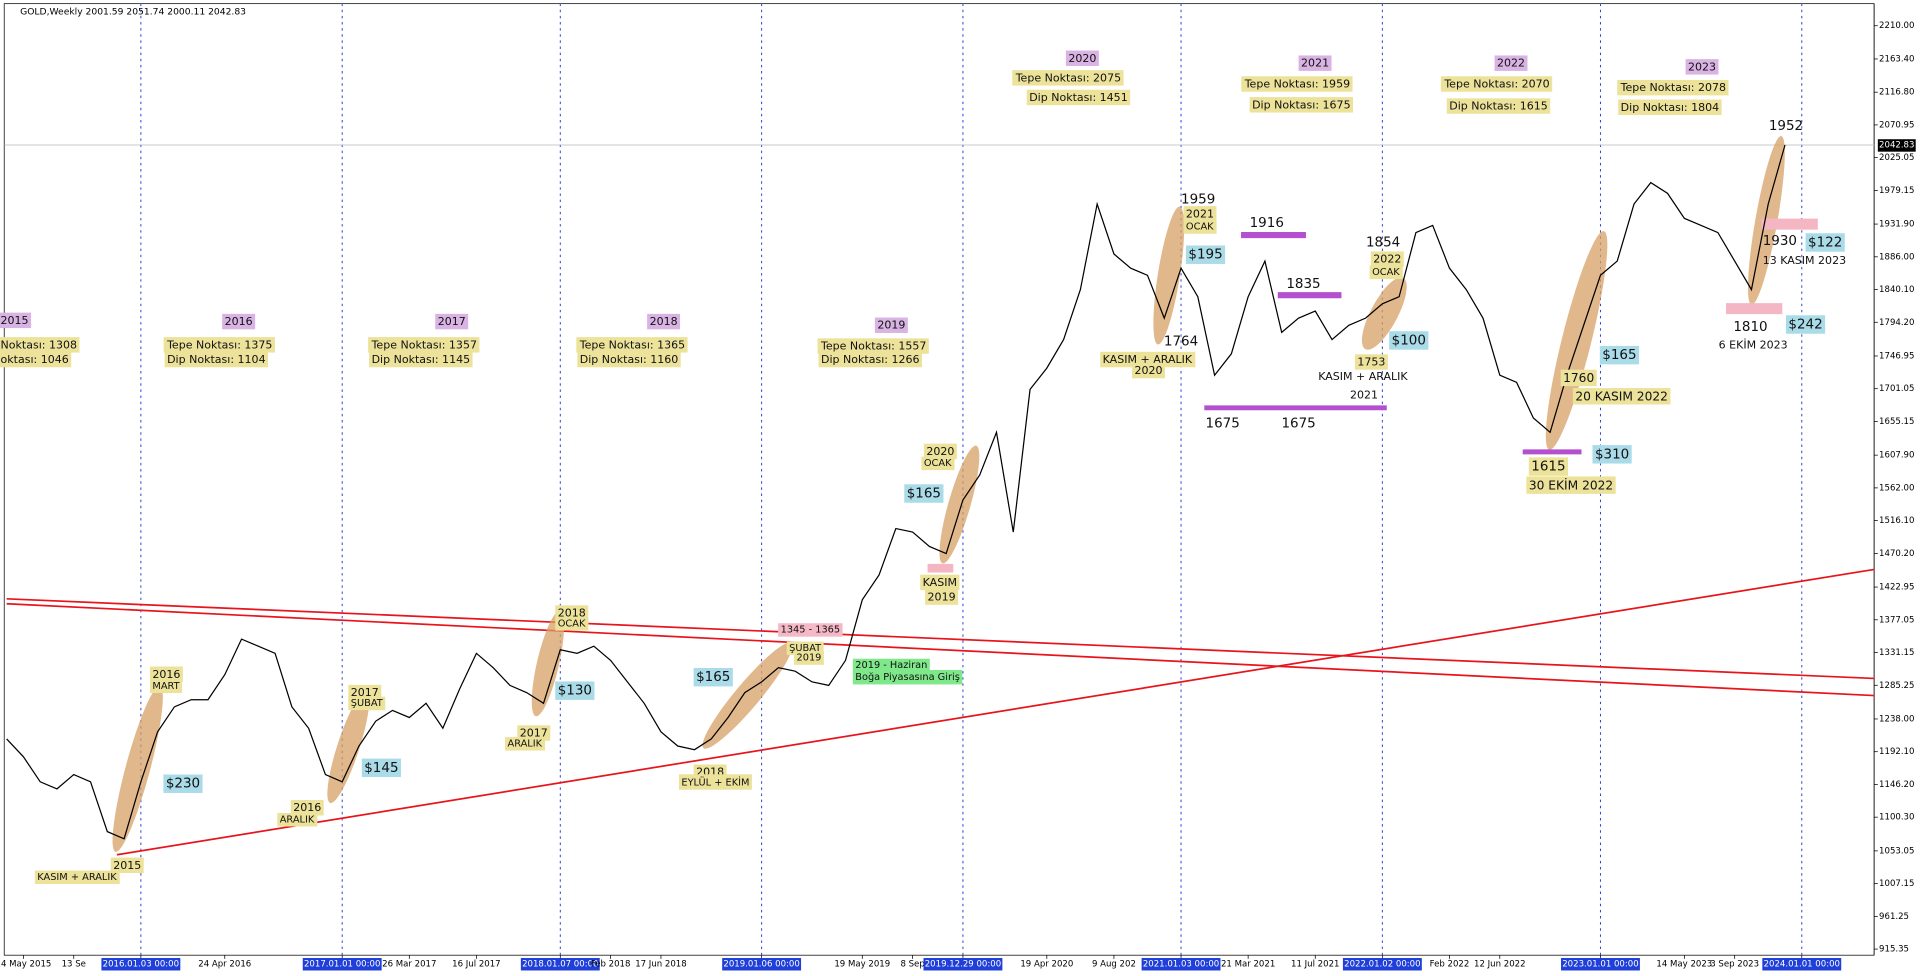  I want to click on x-tick-label: 19 May 2019, so click(862, 964).